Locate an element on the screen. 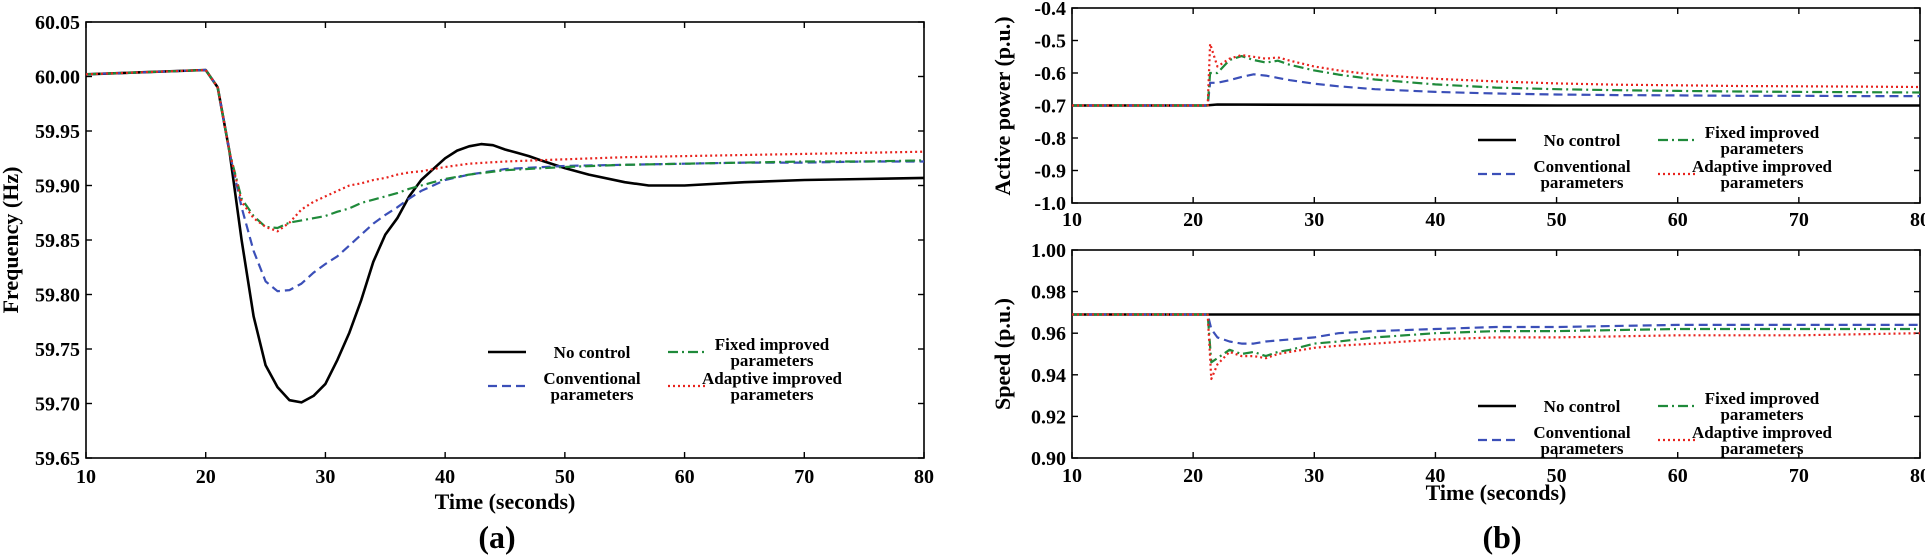 The image size is (1925, 560). y-tick-label: -0.8 is located at coordinates (1050, 139).